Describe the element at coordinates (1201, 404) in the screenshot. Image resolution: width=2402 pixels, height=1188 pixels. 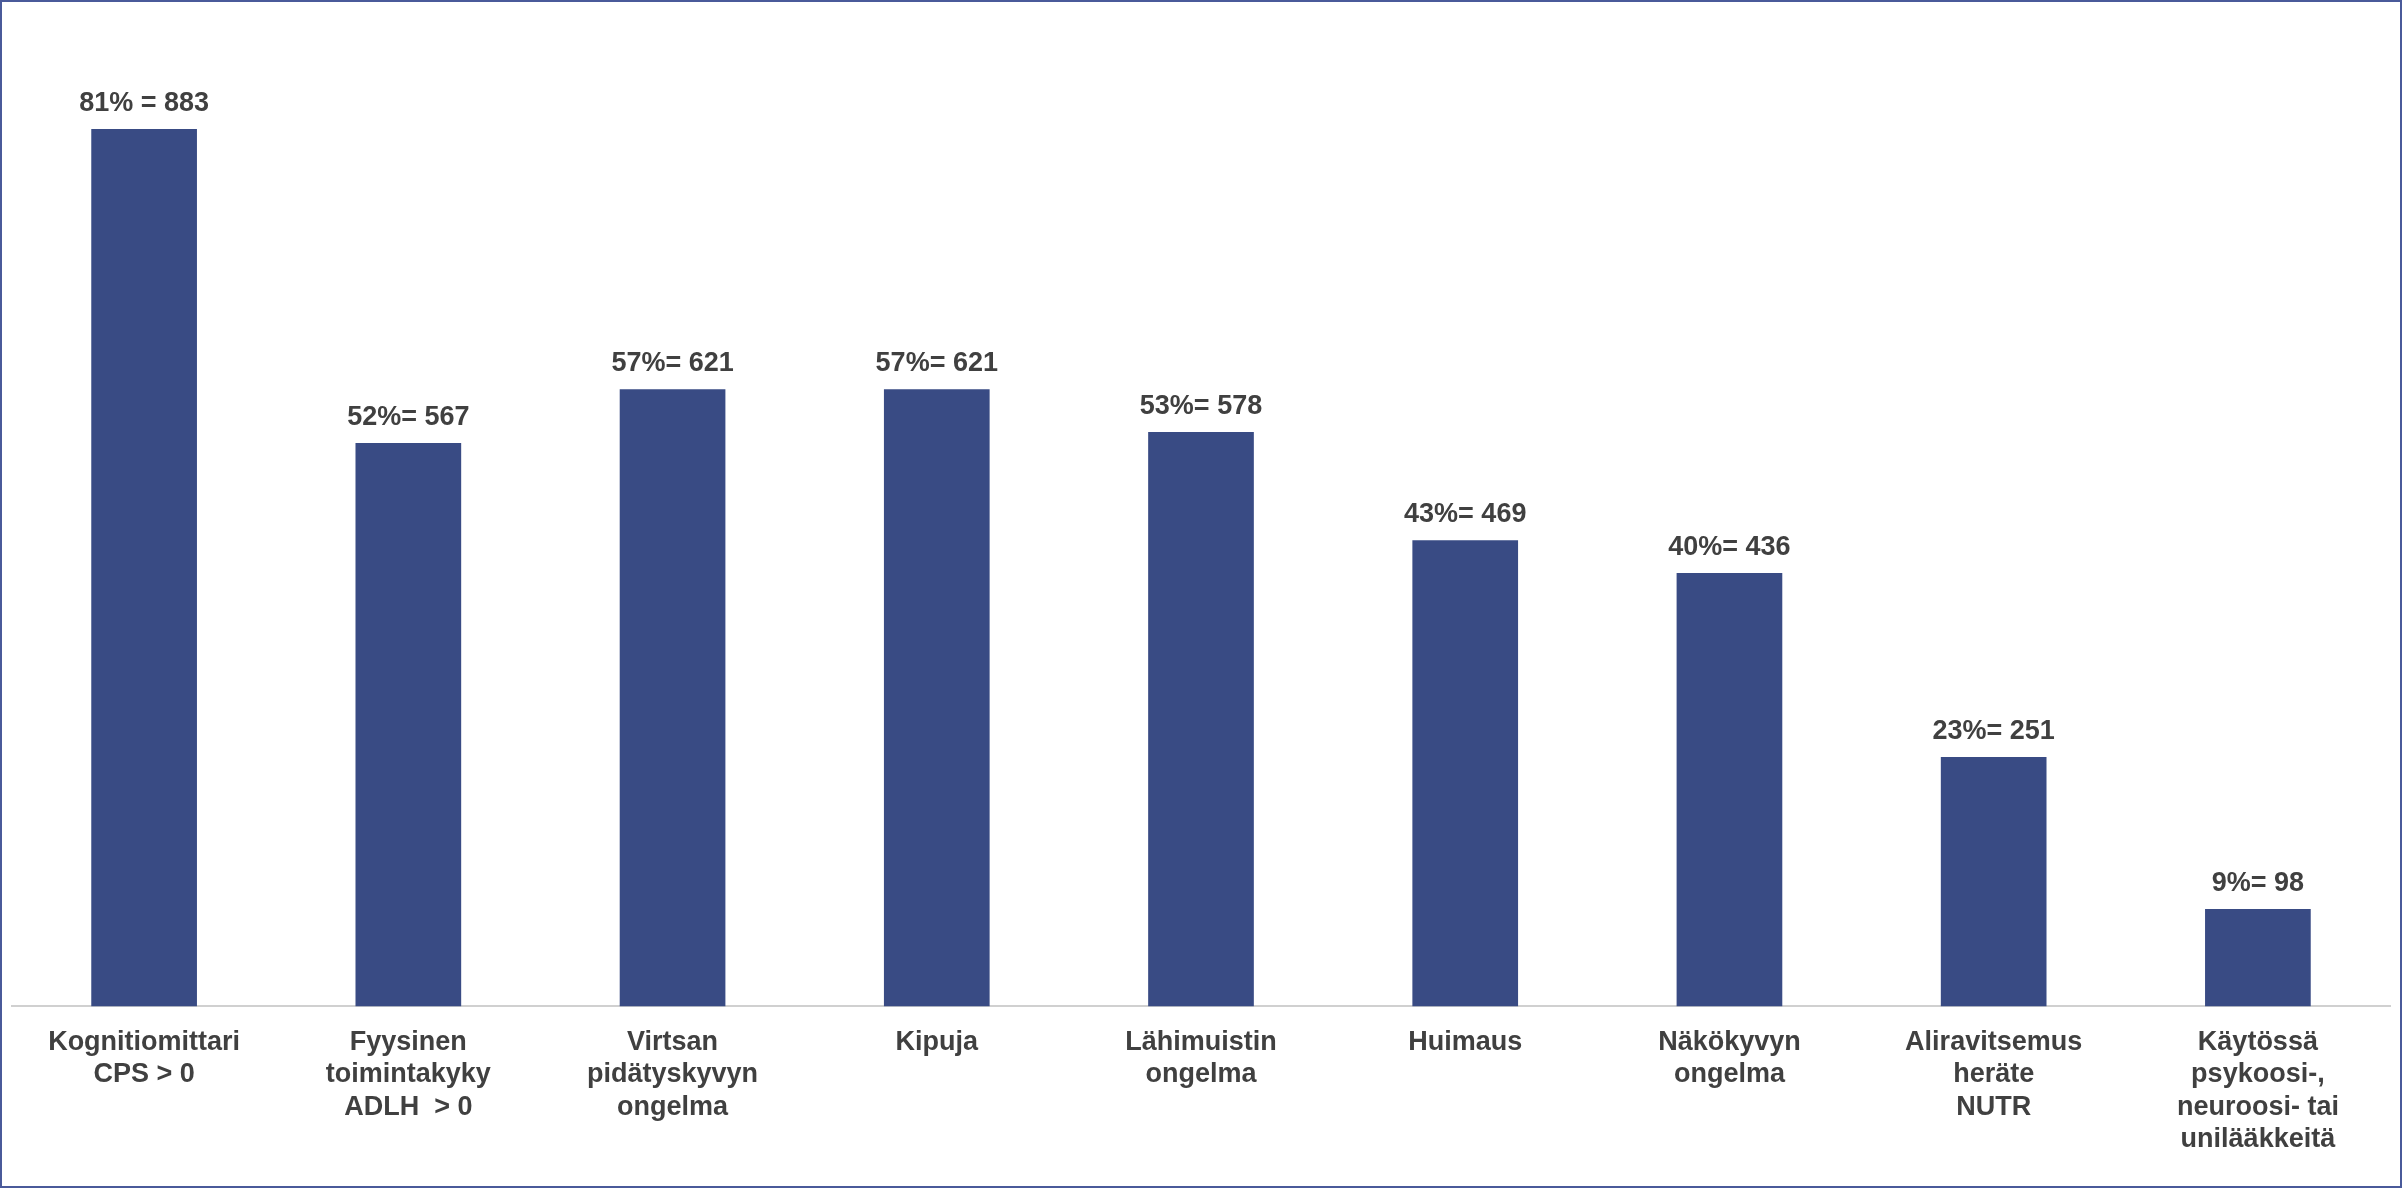
I see `data-label: 53%= 578` at that location.